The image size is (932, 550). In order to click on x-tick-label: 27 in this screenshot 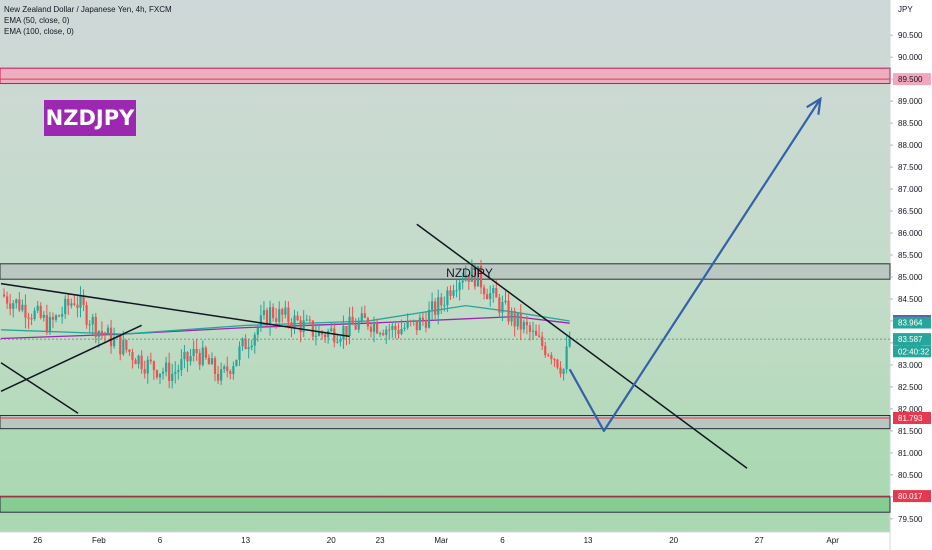, I will do `click(759, 540)`.